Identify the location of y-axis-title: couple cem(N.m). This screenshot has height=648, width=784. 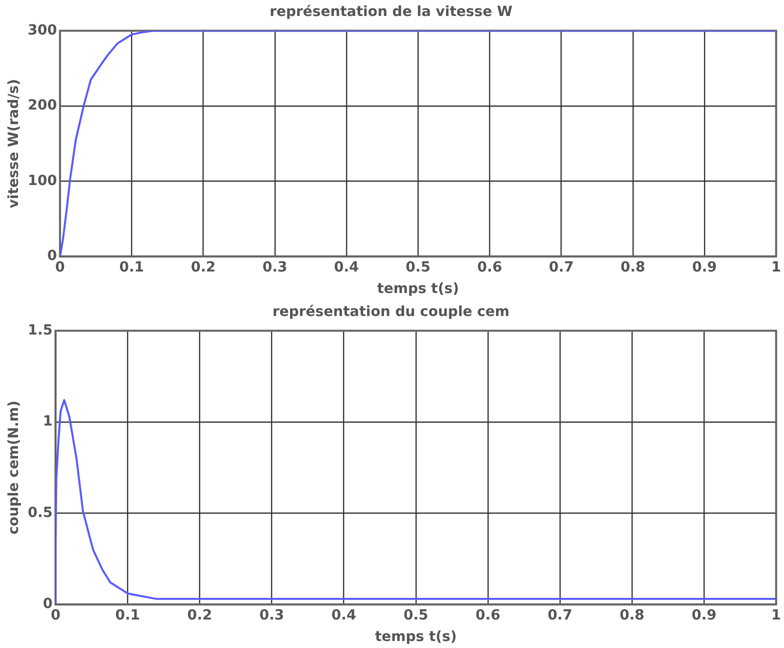
(14, 467).